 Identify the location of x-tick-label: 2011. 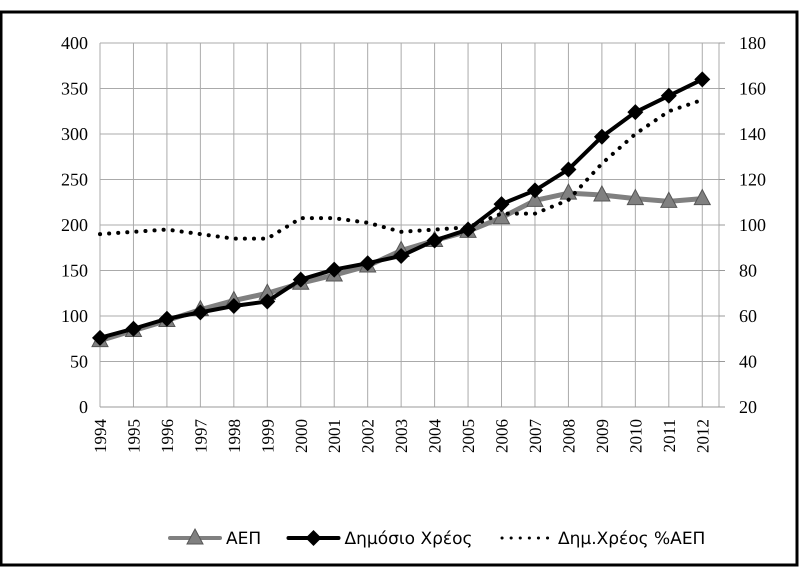
(669, 435).